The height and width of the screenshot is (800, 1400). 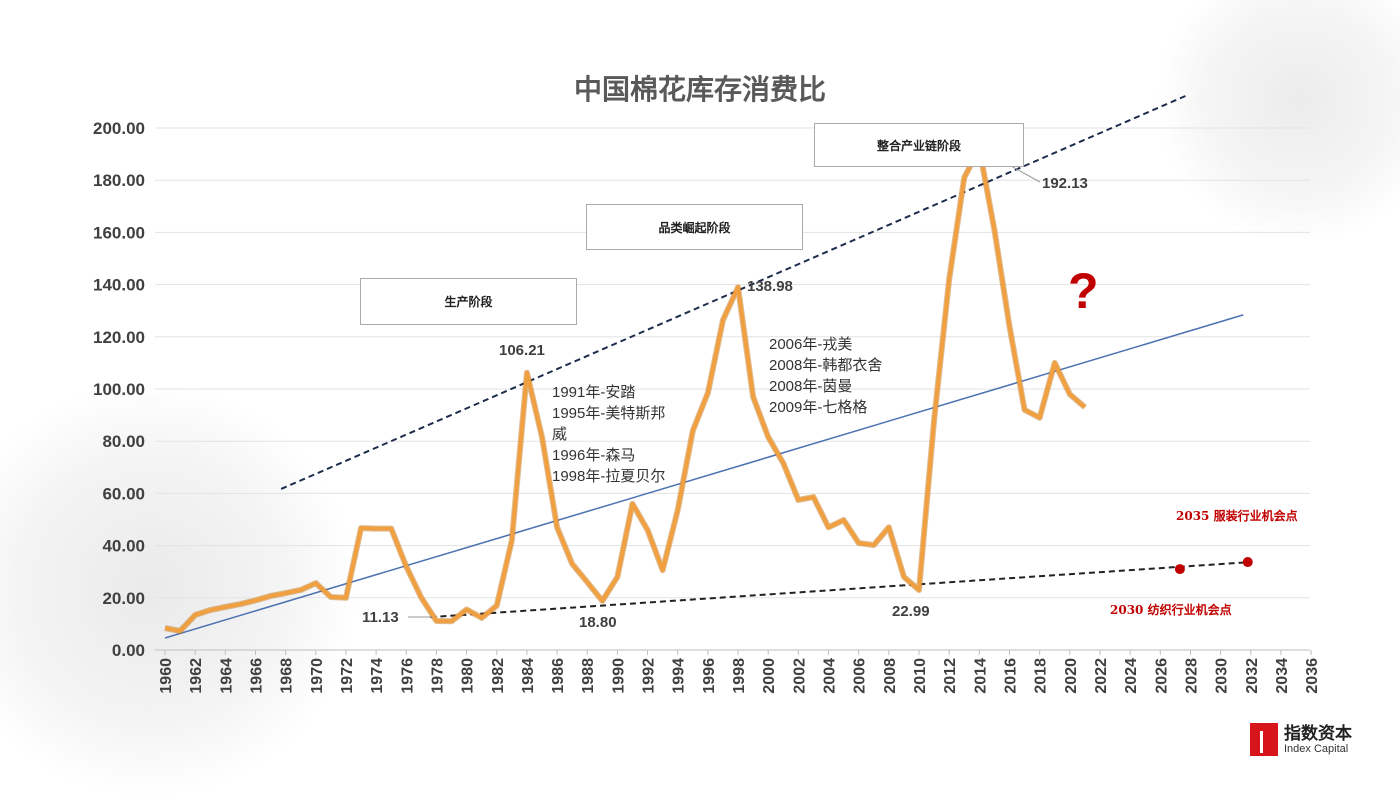 I want to click on x-tick-label: 2004, so click(x=830, y=676).